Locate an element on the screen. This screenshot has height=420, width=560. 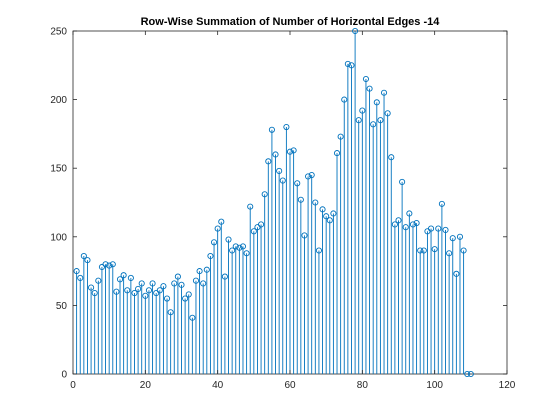
y-tick-label: 150 is located at coordinates (58, 169).